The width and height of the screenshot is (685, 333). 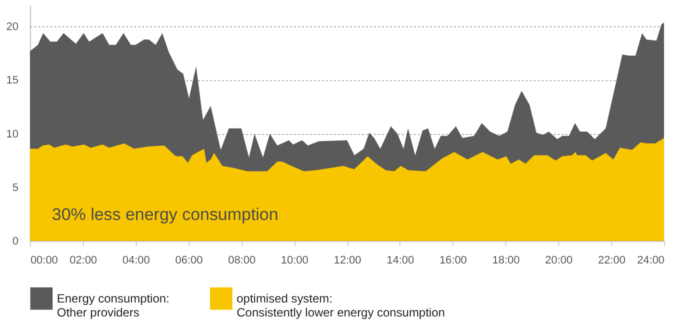 What do you see at coordinates (612, 260) in the screenshot?
I see `x-tick-label: 22:00` at bounding box center [612, 260].